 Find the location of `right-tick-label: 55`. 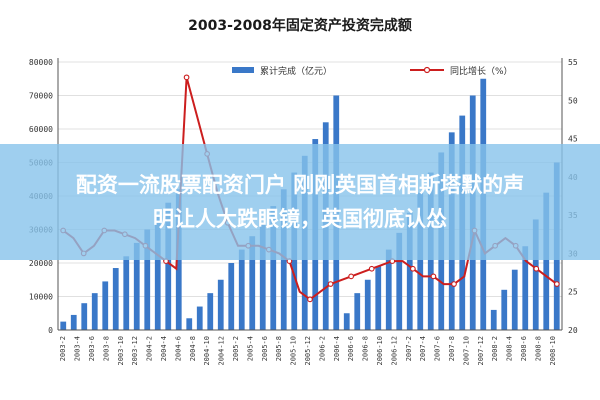

right-tick-label: 55 is located at coordinates (573, 62).